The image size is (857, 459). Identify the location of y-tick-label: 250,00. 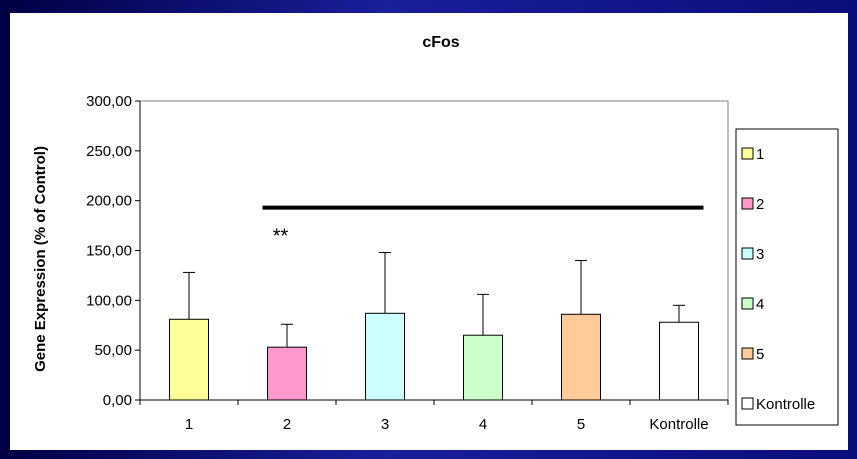
(109, 151).